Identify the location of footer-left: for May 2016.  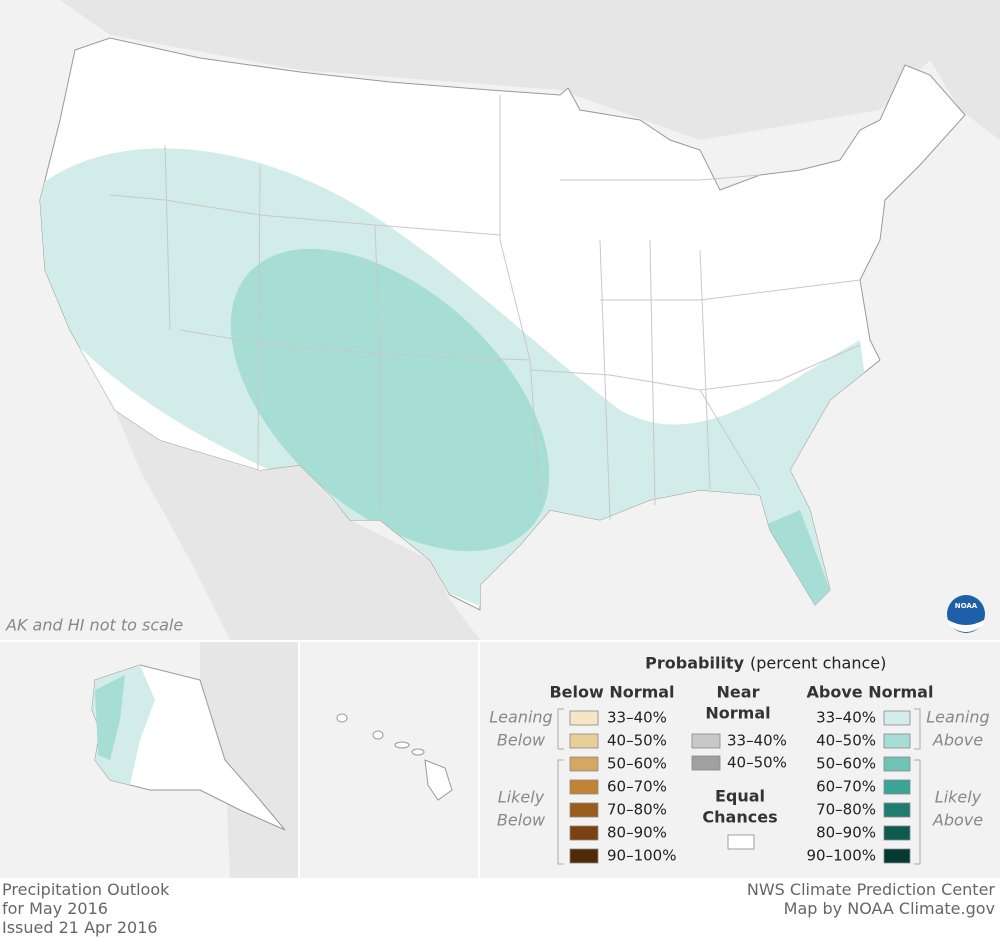
(55, 908).